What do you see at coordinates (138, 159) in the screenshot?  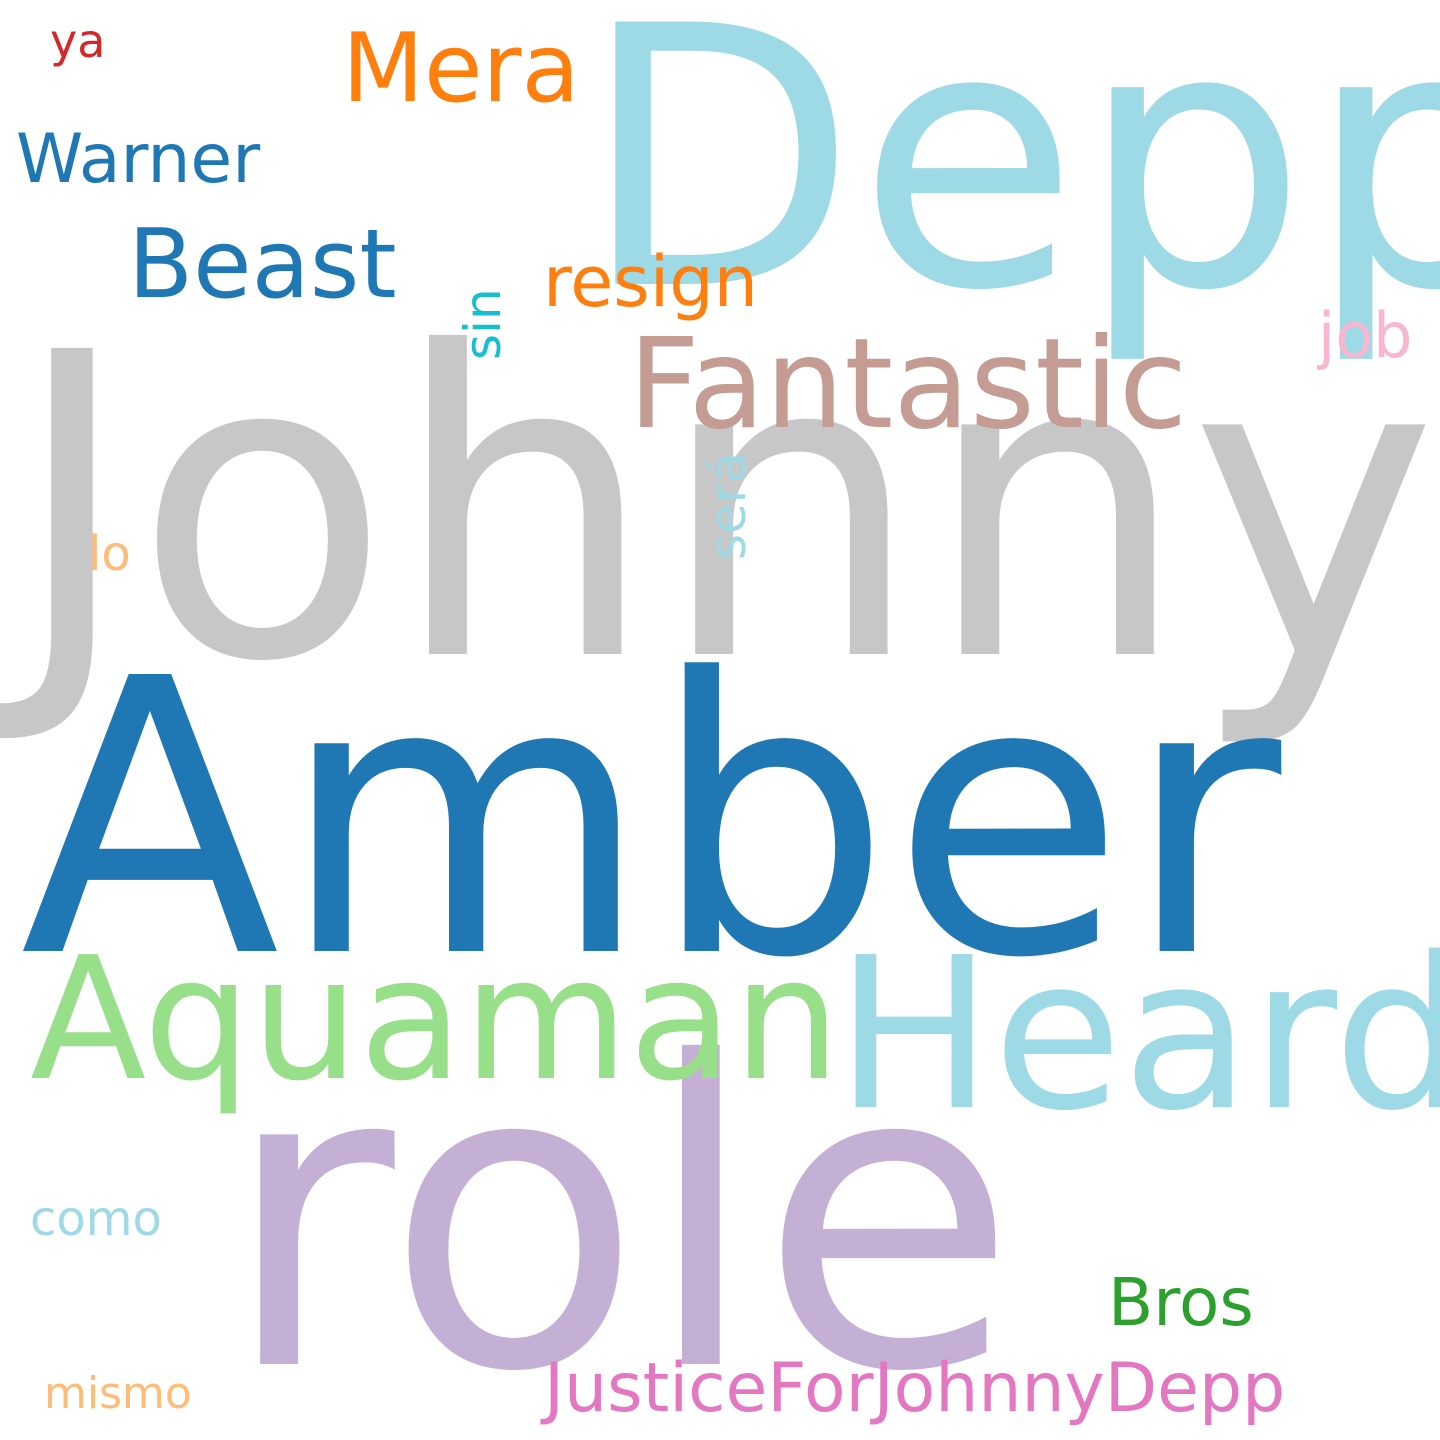 I see `word-warner: Warner` at bounding box center [138, 159].